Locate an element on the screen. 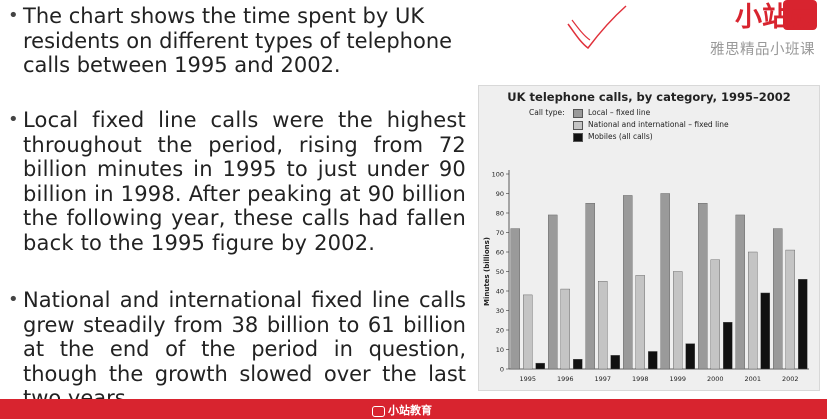 This screenshot has height=419, width=827. footer-bar: 小站教育 is located at coordinates (413, 409).